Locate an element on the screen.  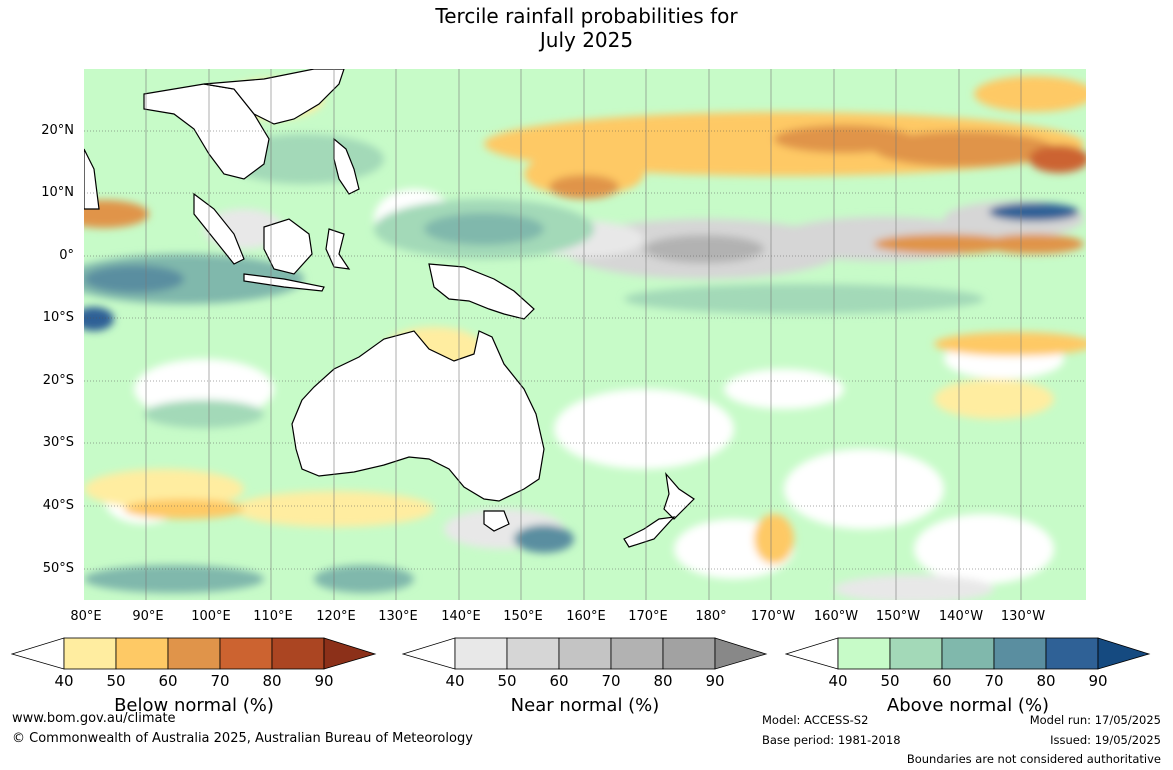
lon-label-80e: 80°E is located at coordinates (86, 616).